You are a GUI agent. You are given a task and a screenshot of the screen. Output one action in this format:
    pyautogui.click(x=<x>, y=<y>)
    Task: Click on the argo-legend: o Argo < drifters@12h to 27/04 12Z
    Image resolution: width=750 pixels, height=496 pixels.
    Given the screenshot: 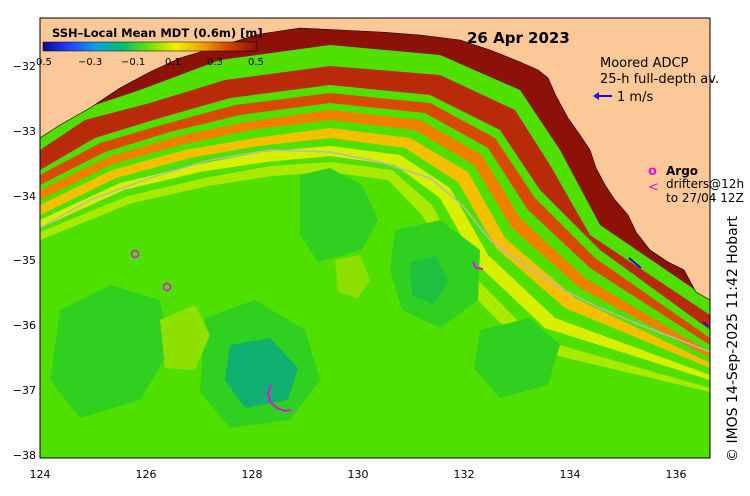 What is the action you would take?
    pyautogui.click(x=696, y=184)
    